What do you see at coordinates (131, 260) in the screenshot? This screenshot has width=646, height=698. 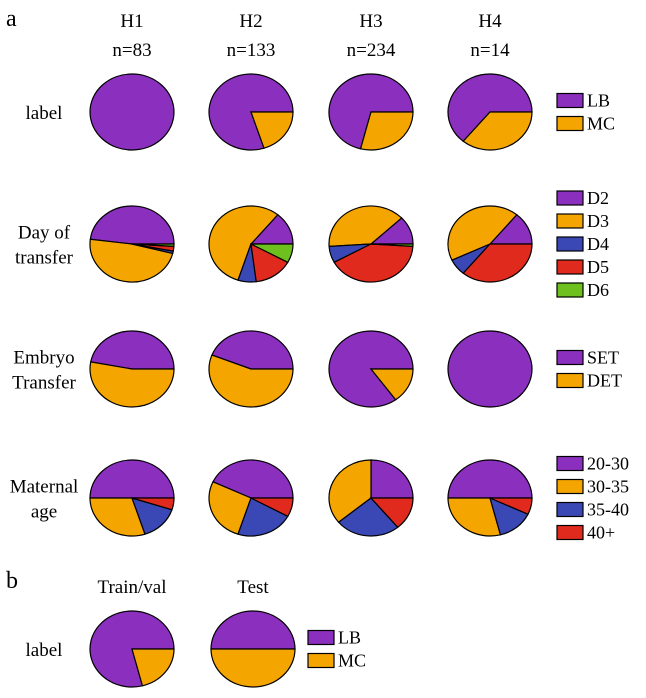 I see `row-day-of-transfer-pie-h1-slice-d3` at bounding box center [131, 260].